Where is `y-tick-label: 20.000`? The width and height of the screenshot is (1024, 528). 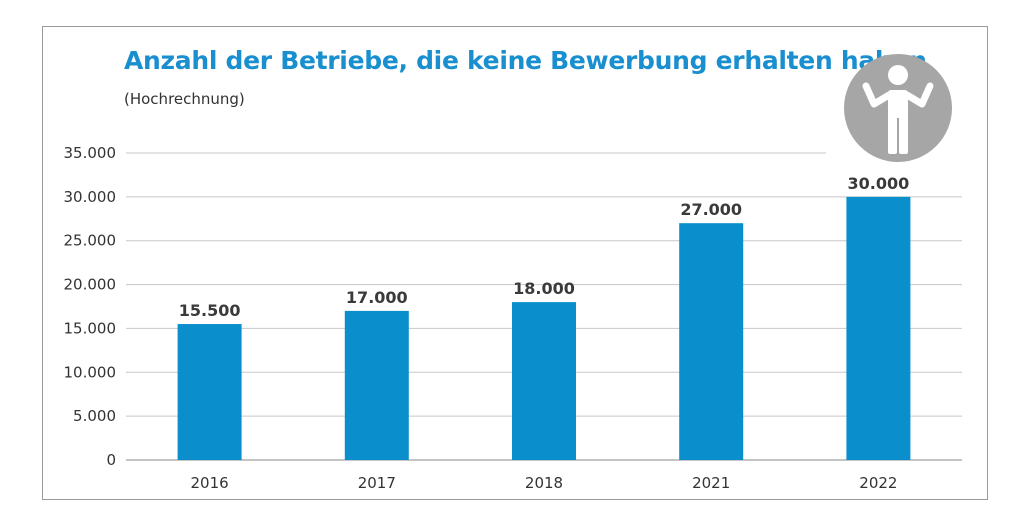 y-tick-label: 20.000 is located at coordinates (90, 285).